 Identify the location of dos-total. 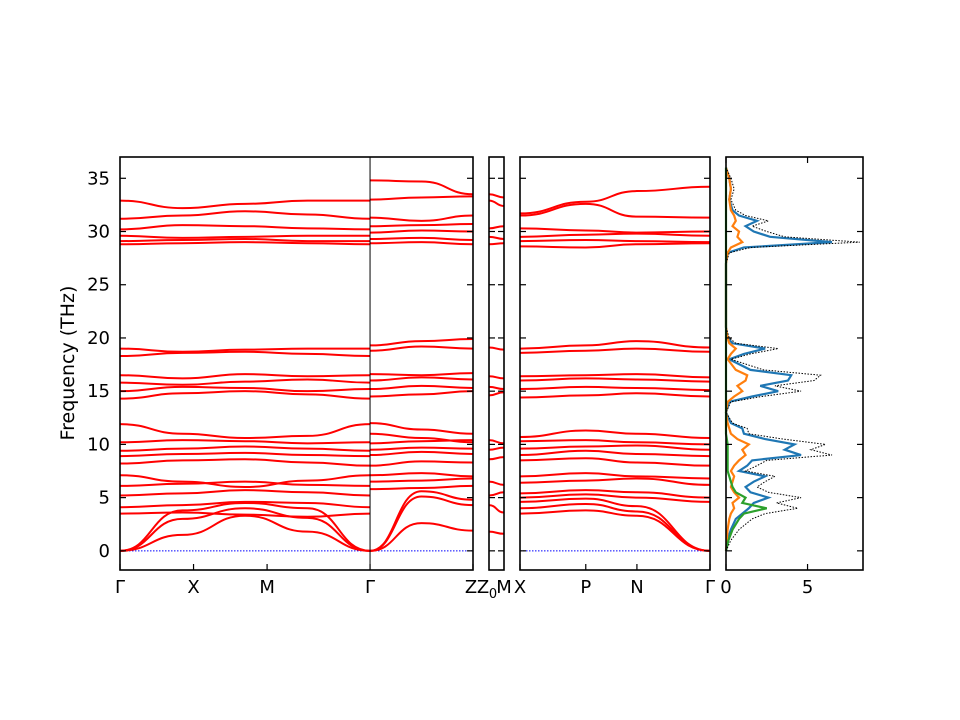
(792, 359).